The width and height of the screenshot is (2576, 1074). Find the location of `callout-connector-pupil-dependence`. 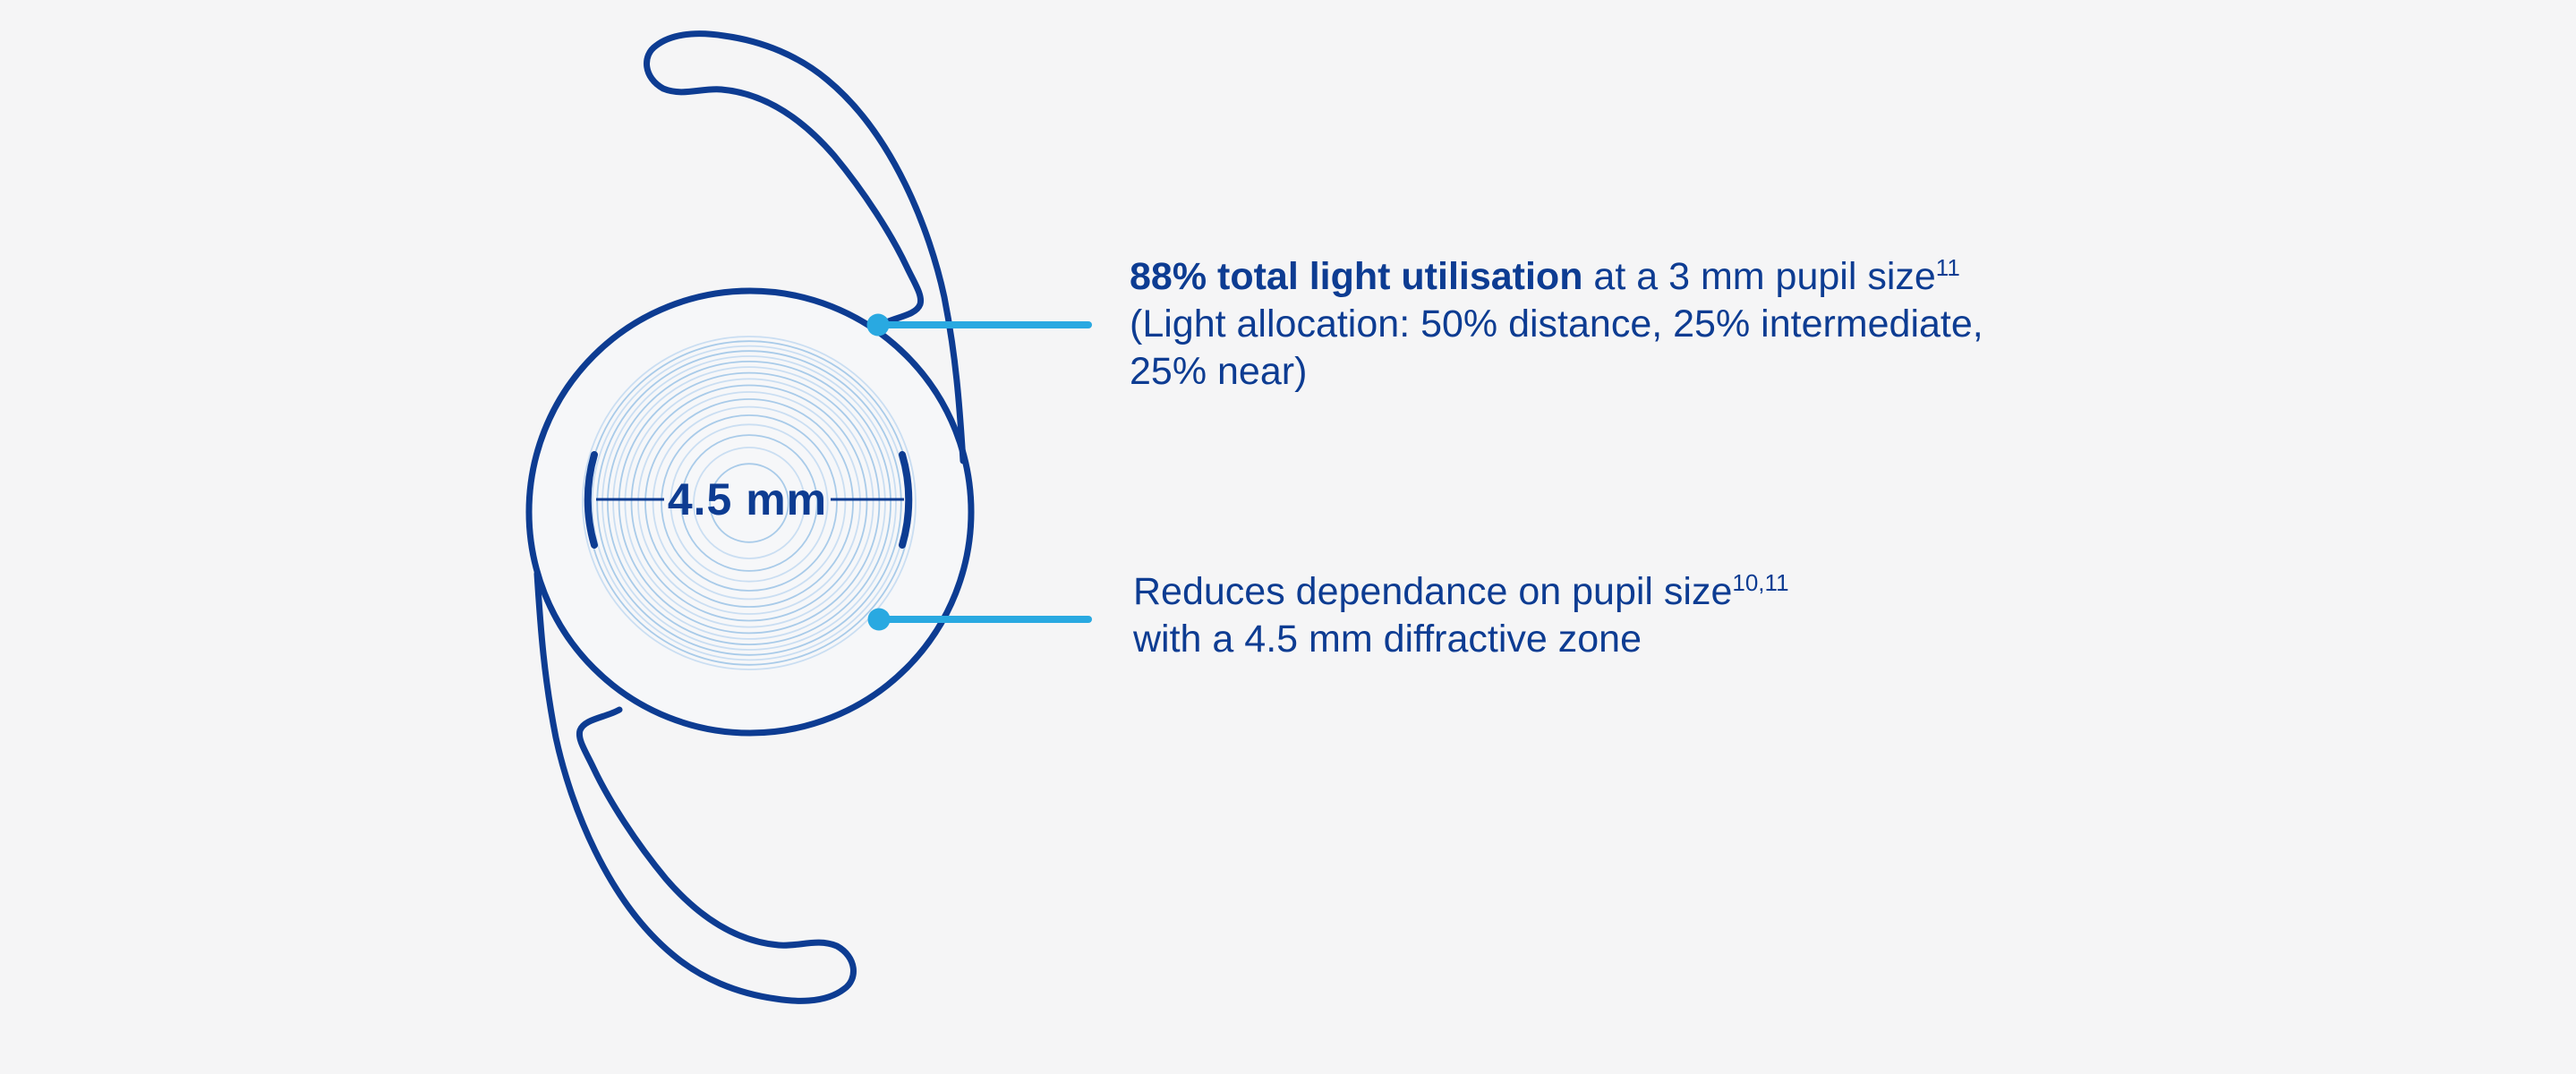

callout-connector-pupil-dependence is located at coordinates (979, 619).